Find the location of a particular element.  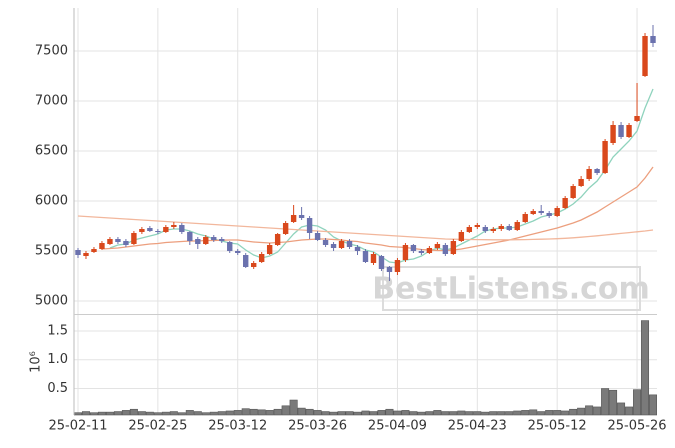

x-tick-label: 25-02-25 is located at coordinates (157, 426).